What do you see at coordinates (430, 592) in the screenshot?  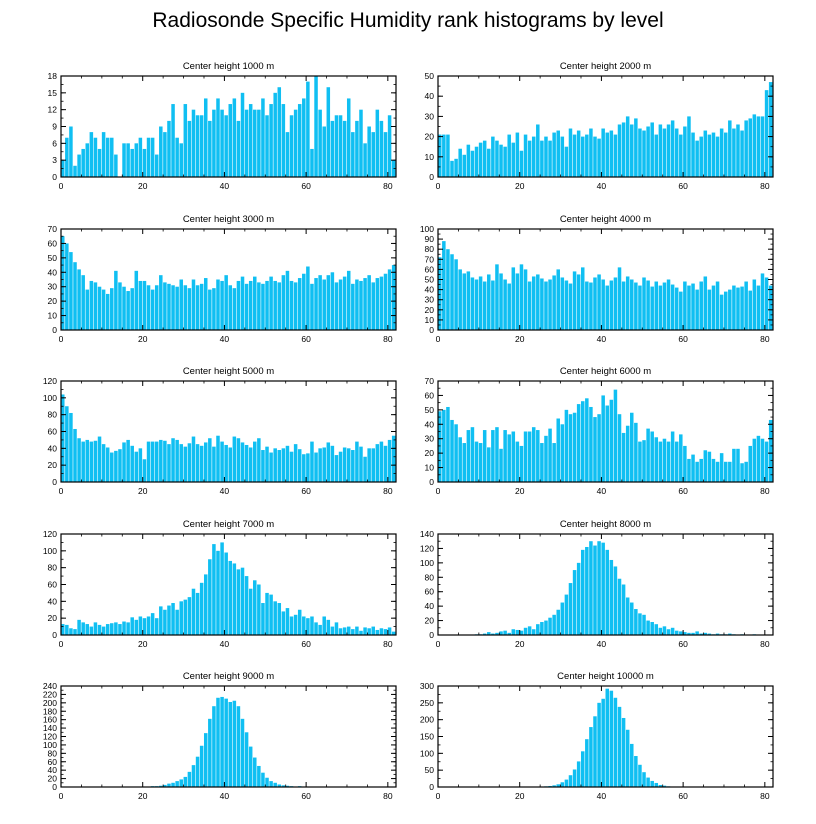 I see `y-tick-label: 60` at bounding box center [430, 592].